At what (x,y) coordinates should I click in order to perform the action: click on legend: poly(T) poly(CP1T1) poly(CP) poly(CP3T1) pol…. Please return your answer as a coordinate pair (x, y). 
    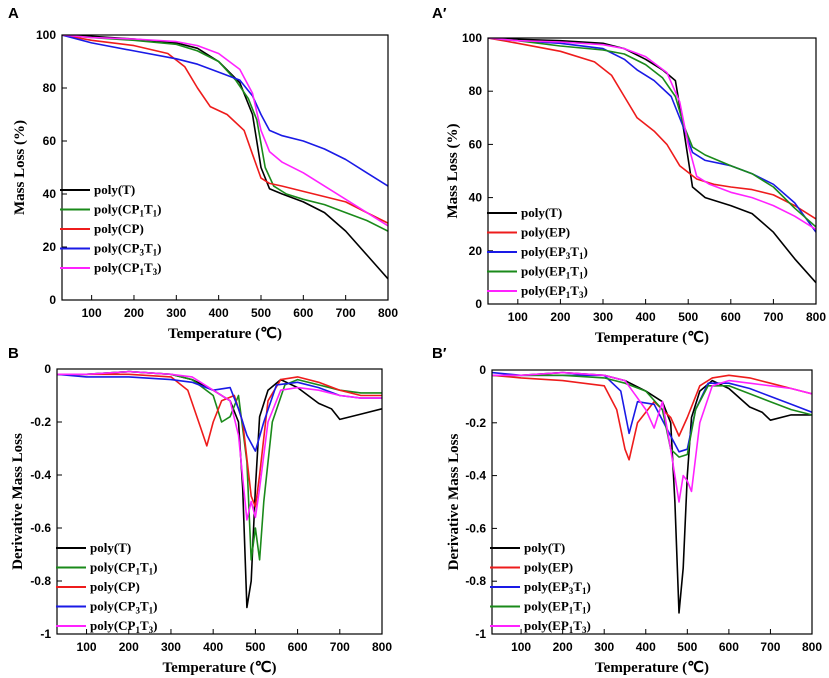
    Looking at the image, I should click on (111, 229).